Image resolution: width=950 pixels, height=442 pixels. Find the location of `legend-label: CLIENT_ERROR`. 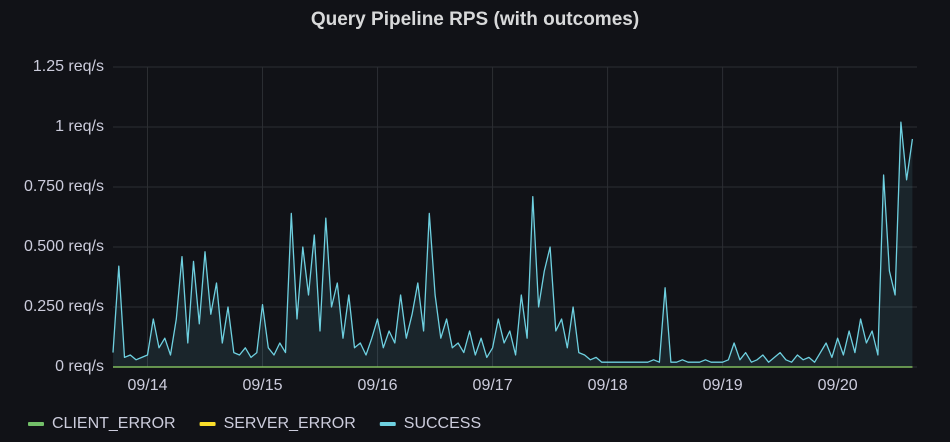

legend-label: CLIENT_ERROR is located at coordinates (114, 423).